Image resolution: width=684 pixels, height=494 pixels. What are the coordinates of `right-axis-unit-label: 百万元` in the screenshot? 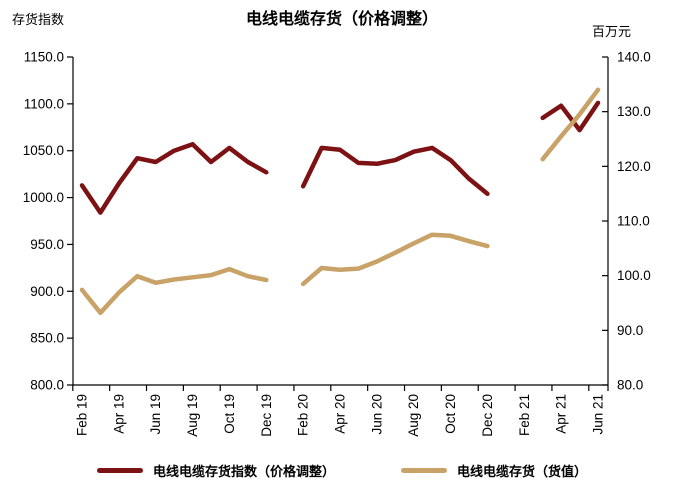 It's located at (612, 31).